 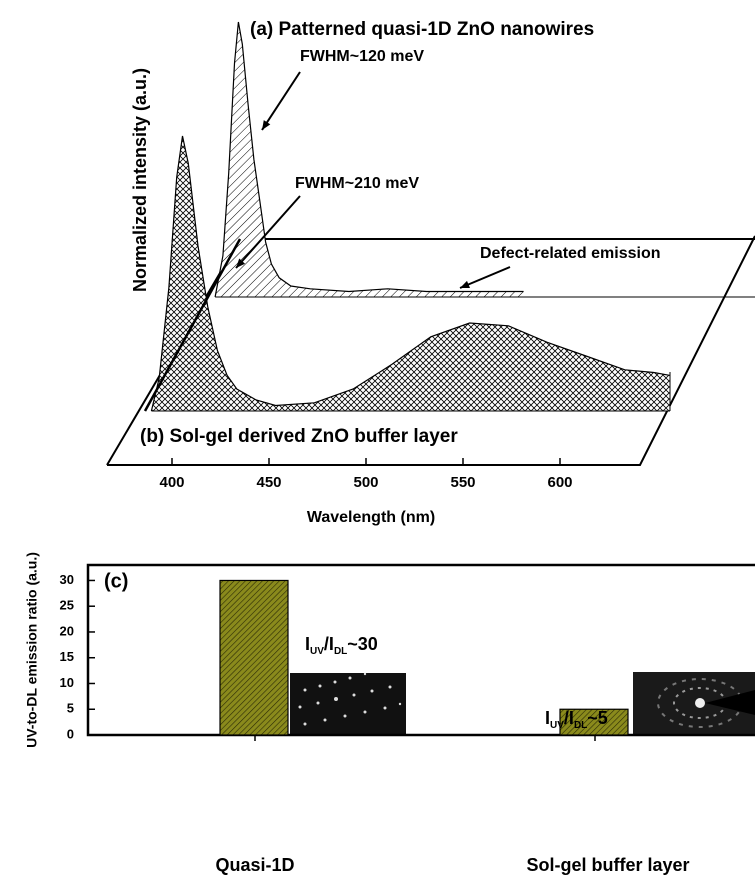 What do you see at coordinates (67, 605) in the screenshot?
I see `y-tick-label: 25` at bounding box center [67, 605].